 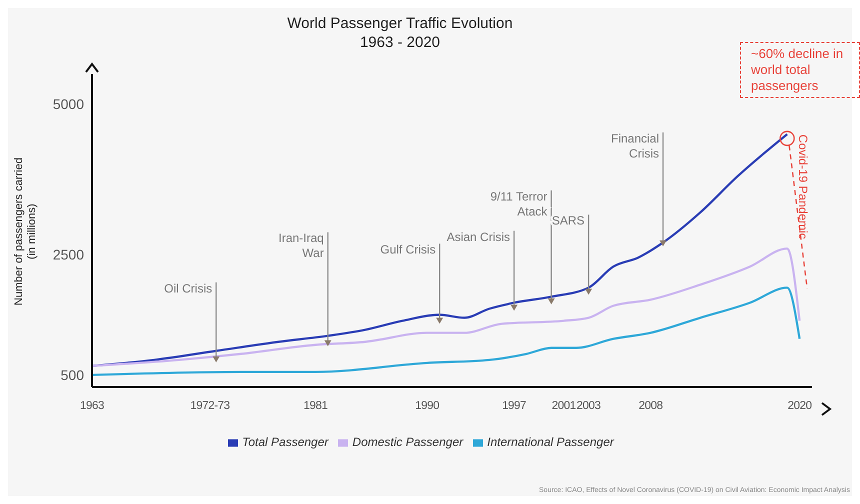 What do you see at coordinates (400, 23) in the screenshot?
I see `chart-title: World Passenger Traffic Evolution` at bounding box center [400, 23].